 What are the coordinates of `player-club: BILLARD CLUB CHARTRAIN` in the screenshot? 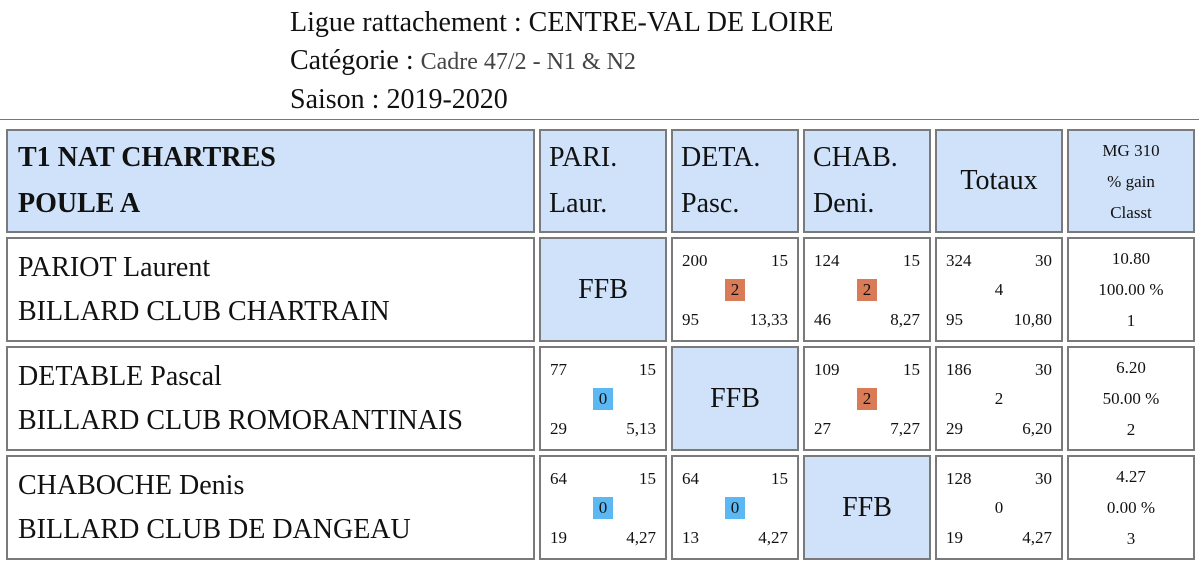 It's located at (204, 311).